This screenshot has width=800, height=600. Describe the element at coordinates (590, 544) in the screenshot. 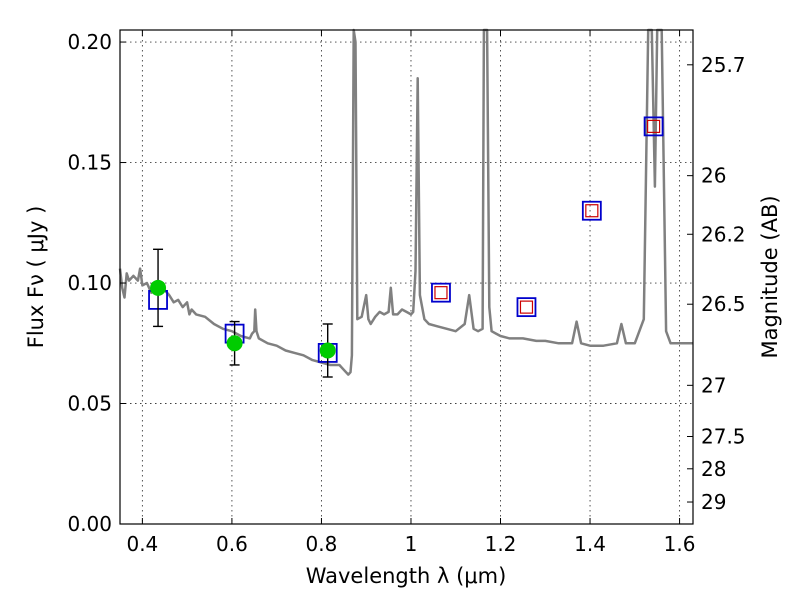

I see `x-tick-label: 1.4` at that location.